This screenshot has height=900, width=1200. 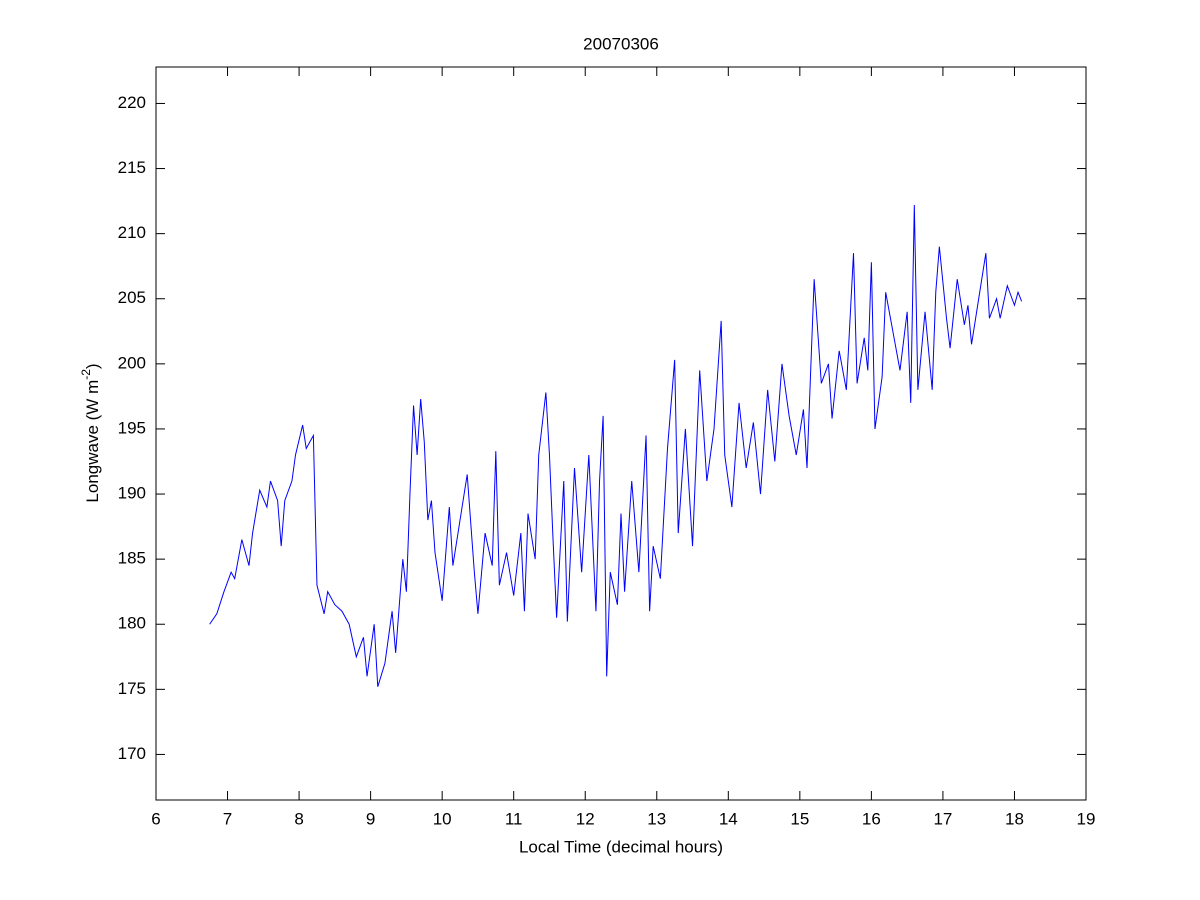 I want to click on y-axis-label-text: Longwave (W m, so click(x=92, y=441).